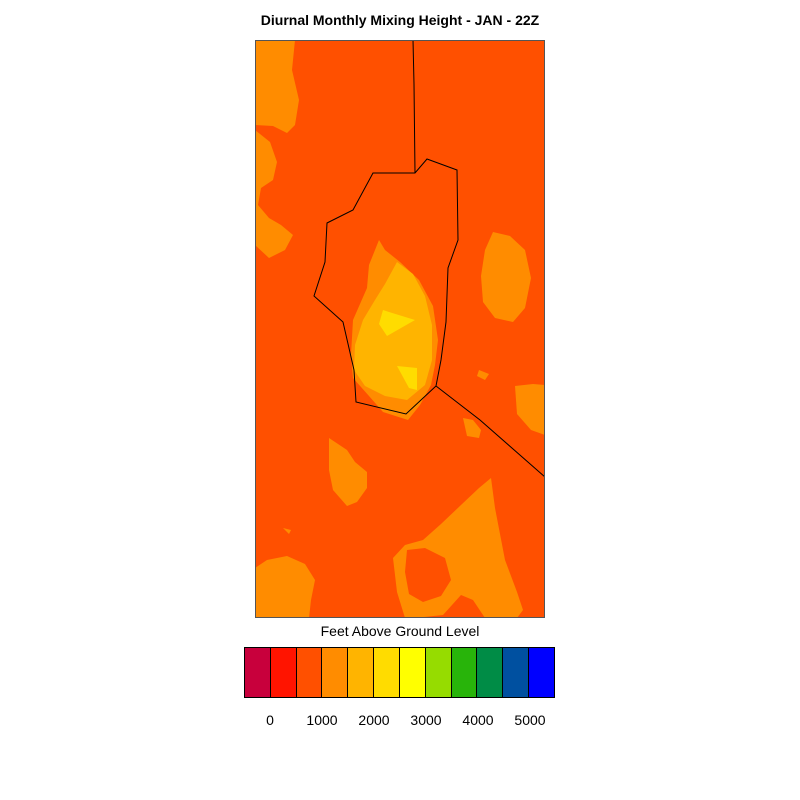 The height and width of the screenshot is (800, 800). Describe the element at coordinates (426, 720) in the screenshot. I see `colorbar-tick-label: 3000` at that location.